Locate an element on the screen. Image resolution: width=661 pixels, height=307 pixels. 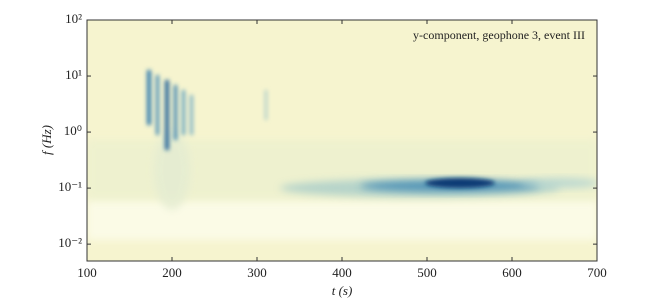
x-tick-label: 600 is located at coordinates (512, 272).